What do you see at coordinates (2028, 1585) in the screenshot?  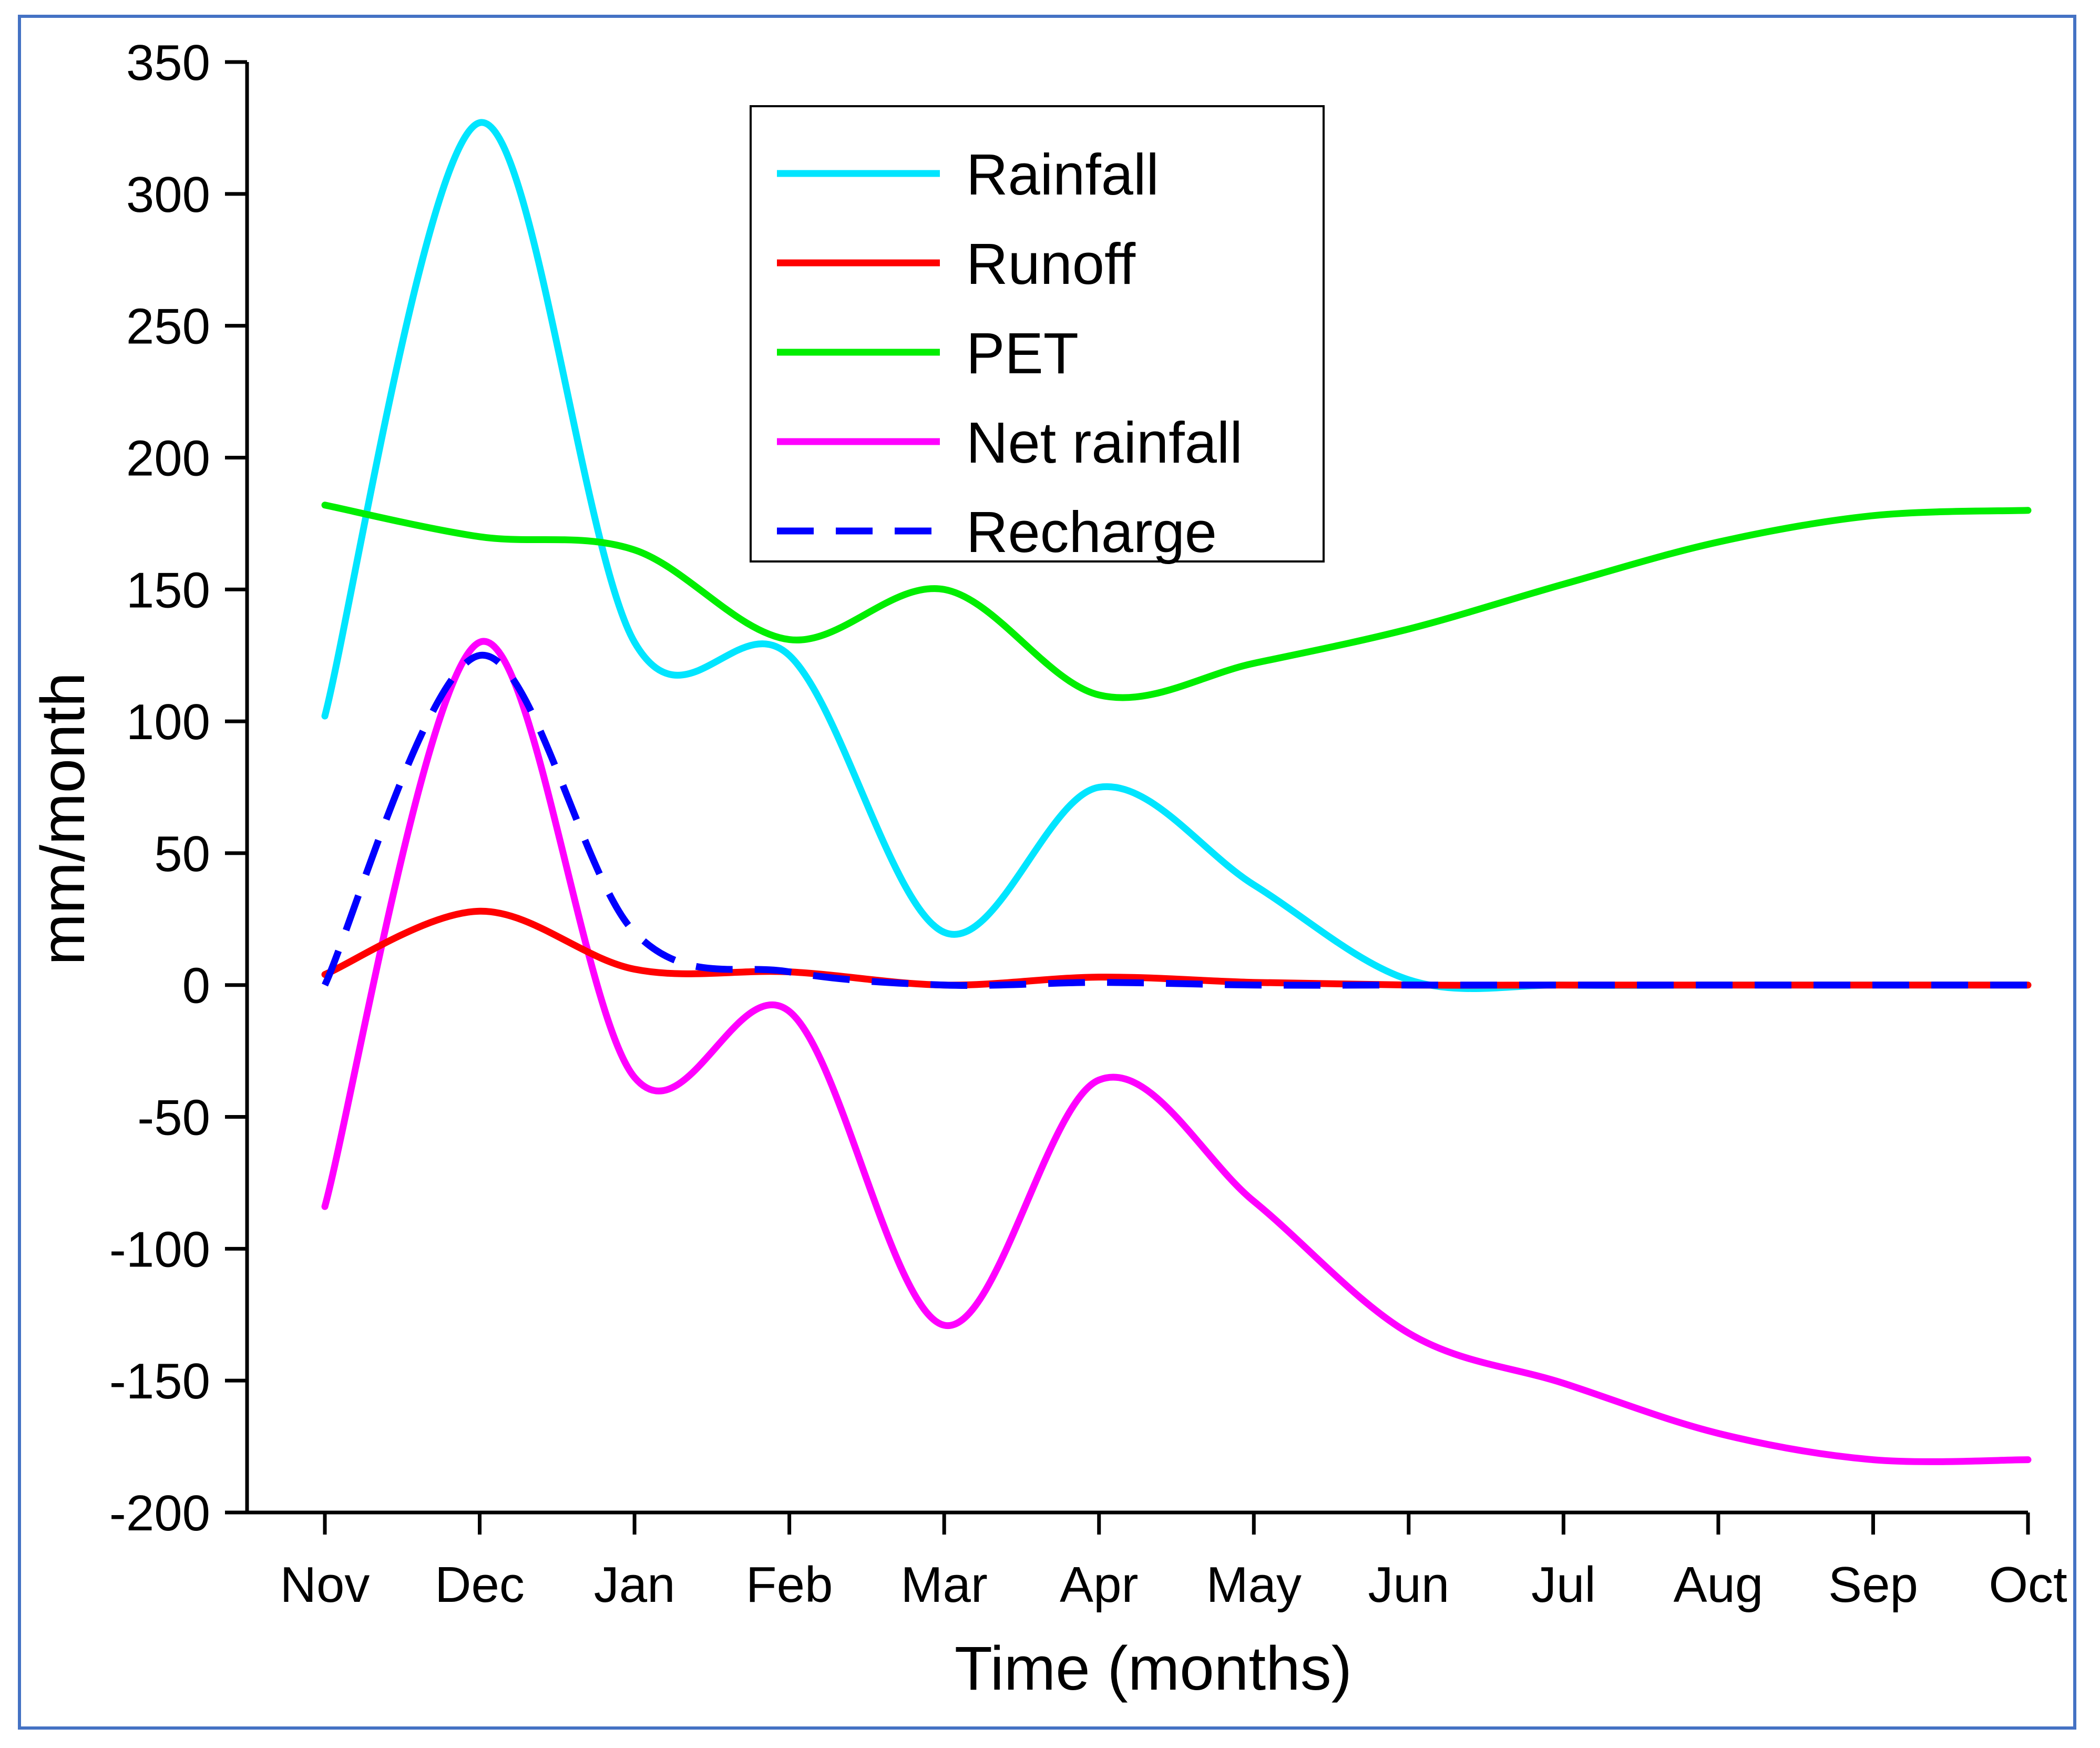 I see `x-tick-label: Oct` at bounding box center [2028, 1585].